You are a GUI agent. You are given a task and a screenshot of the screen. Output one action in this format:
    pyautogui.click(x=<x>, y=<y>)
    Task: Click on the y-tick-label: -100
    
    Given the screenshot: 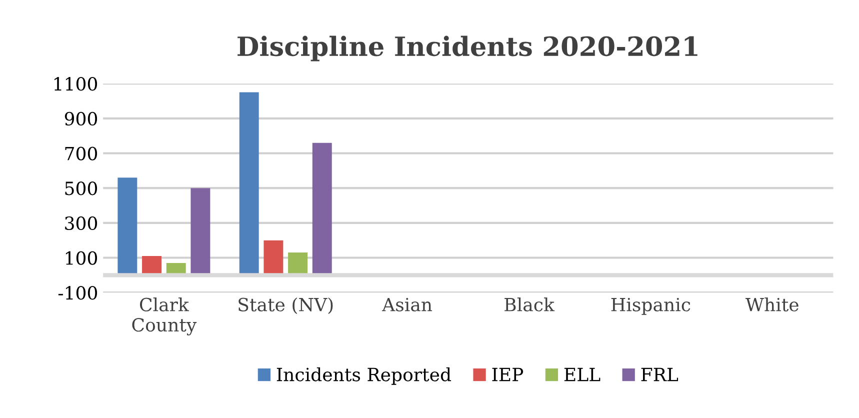 What is the action you would take?
    pyautogui.click(x=78, y=293)
    